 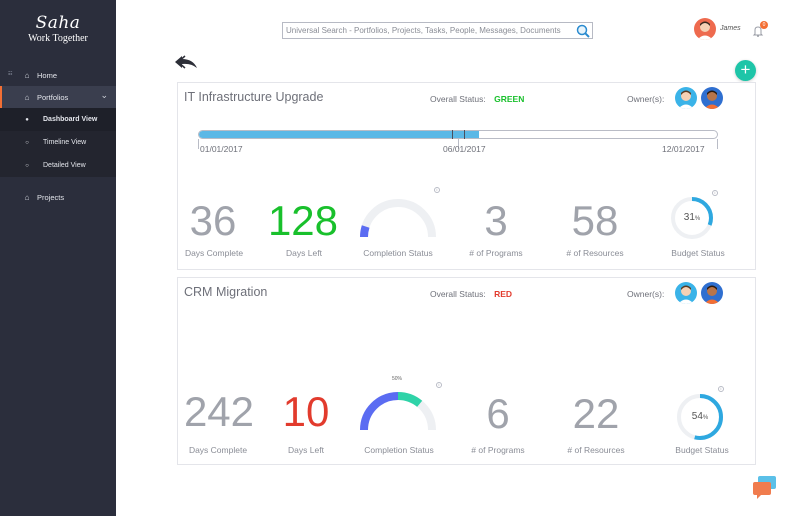 What do you see at coordinates (254, 97) in the screenshot?
I see `project-title: IT Infrastructure Upgrade` at bounding box center [254, 97].